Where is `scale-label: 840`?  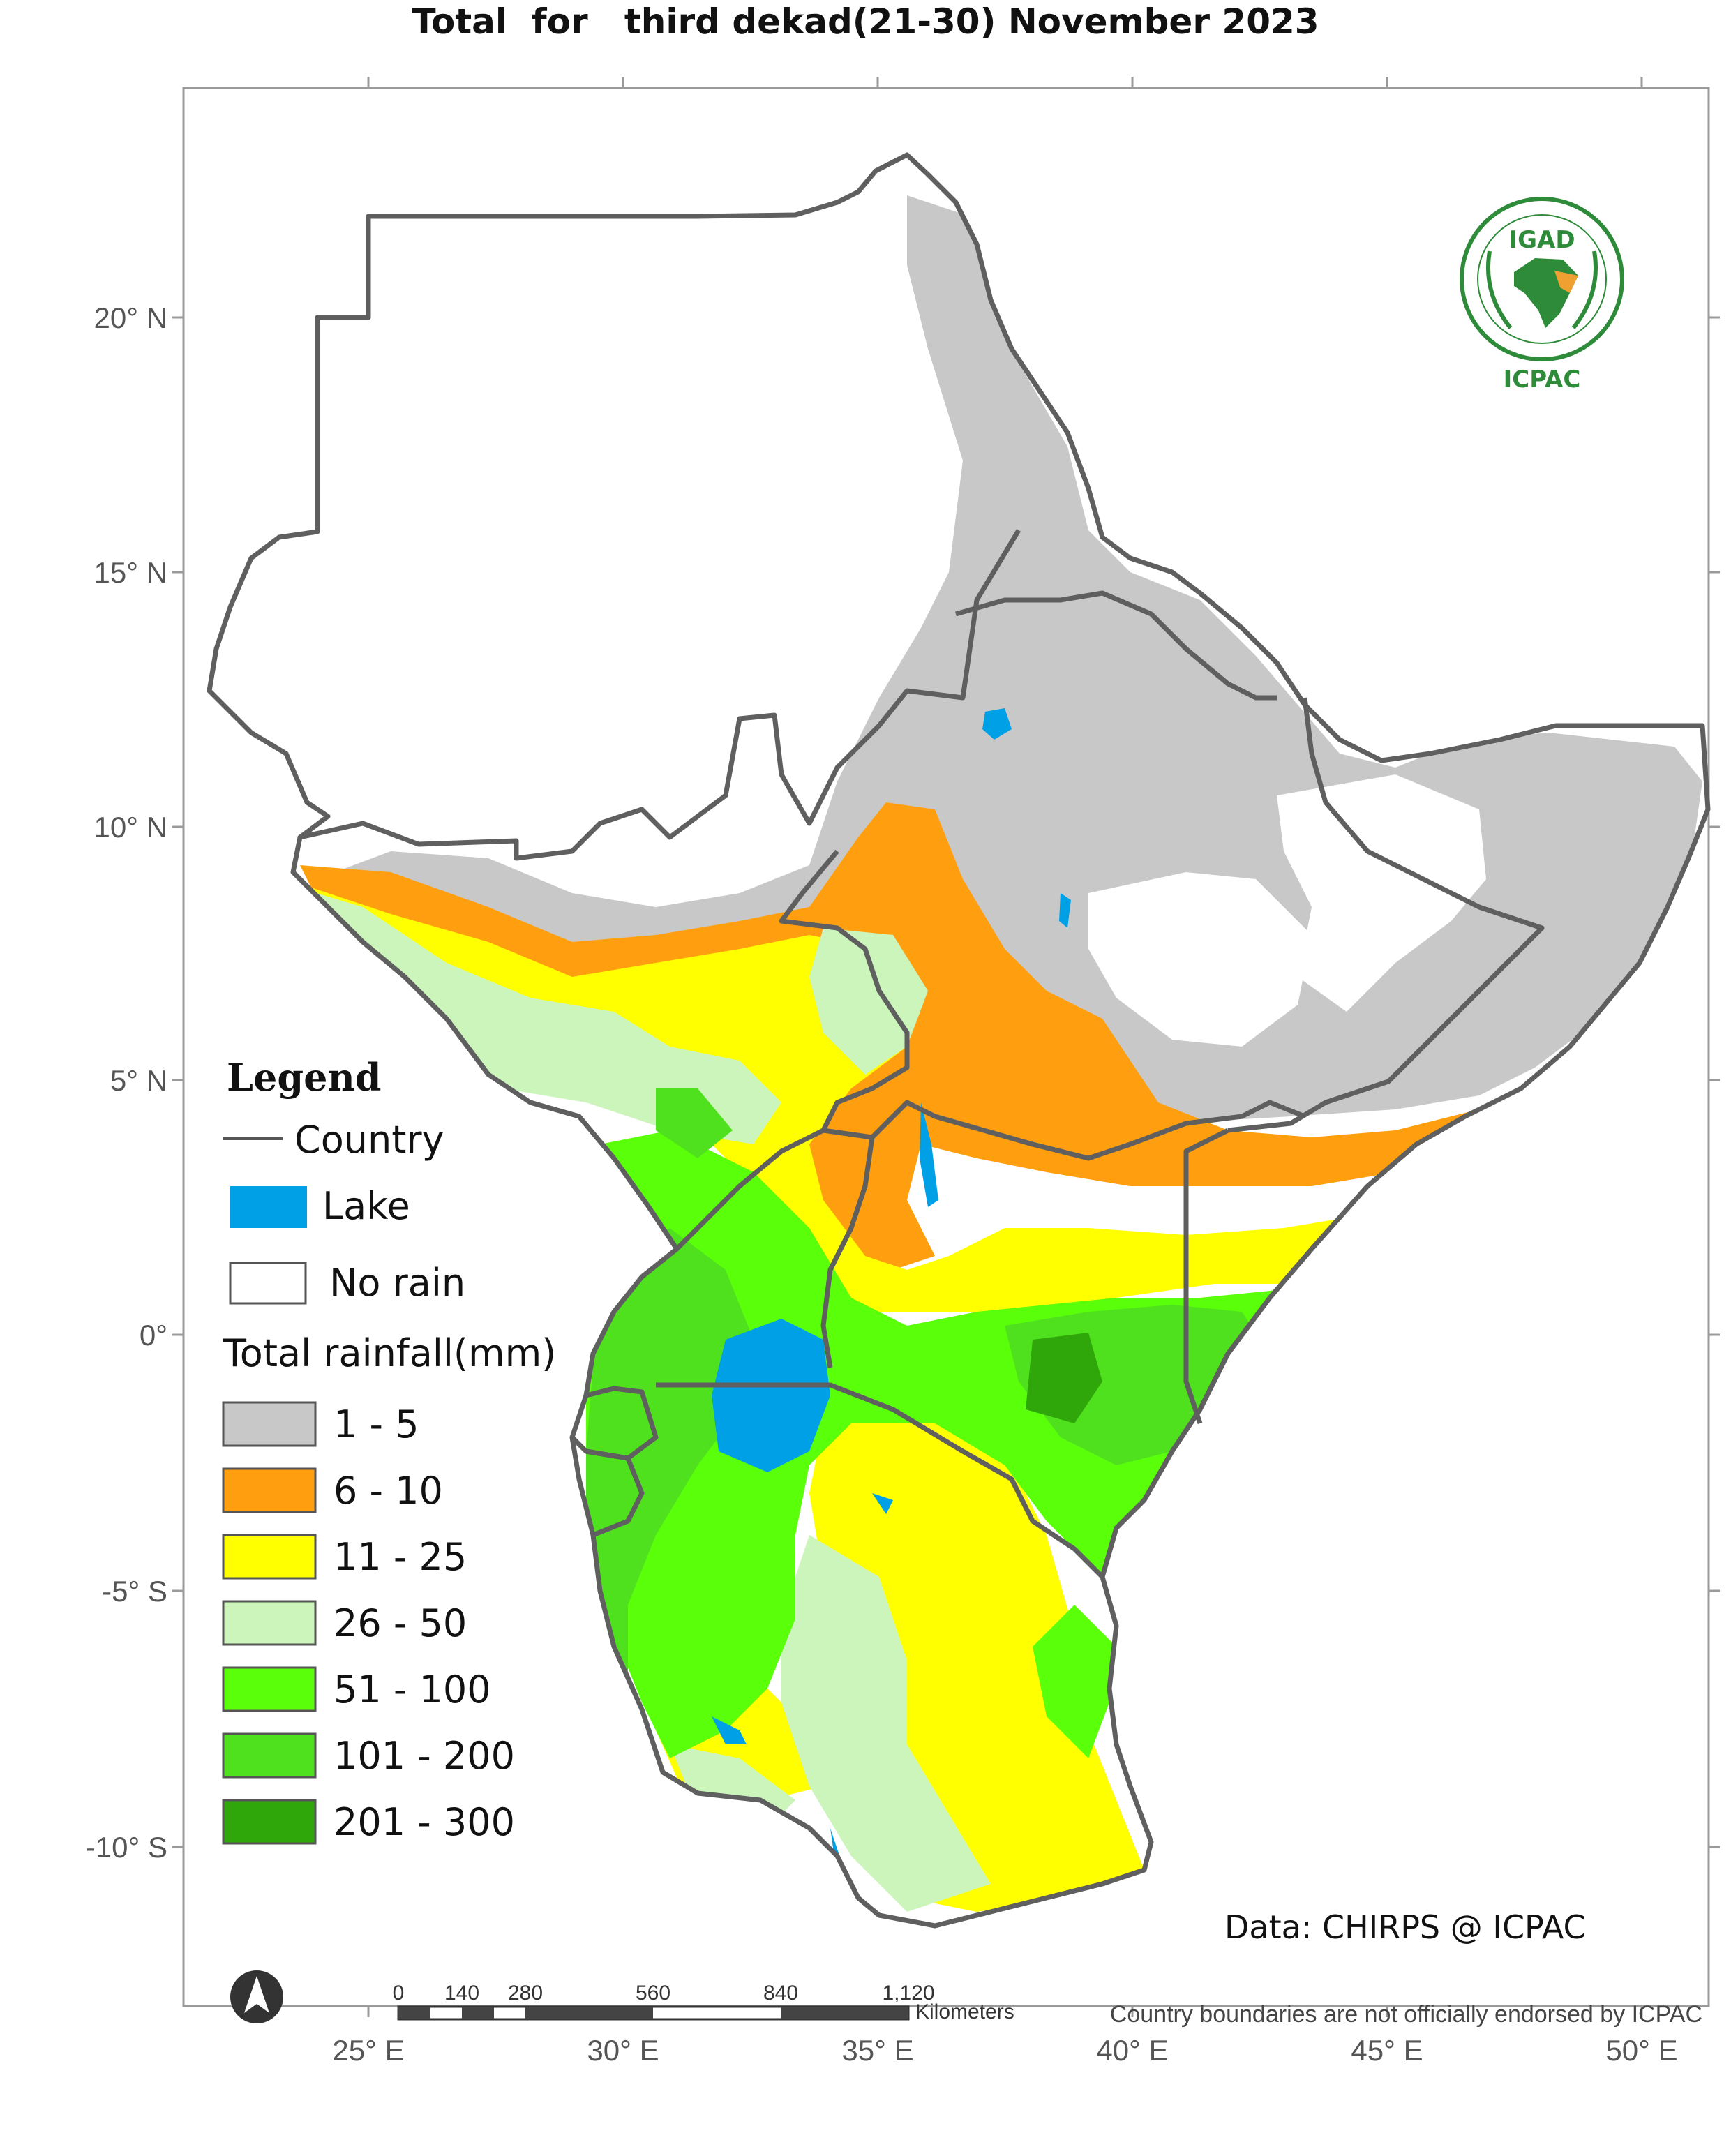 scale-label: 840 is located at coordinates (780, 1994).